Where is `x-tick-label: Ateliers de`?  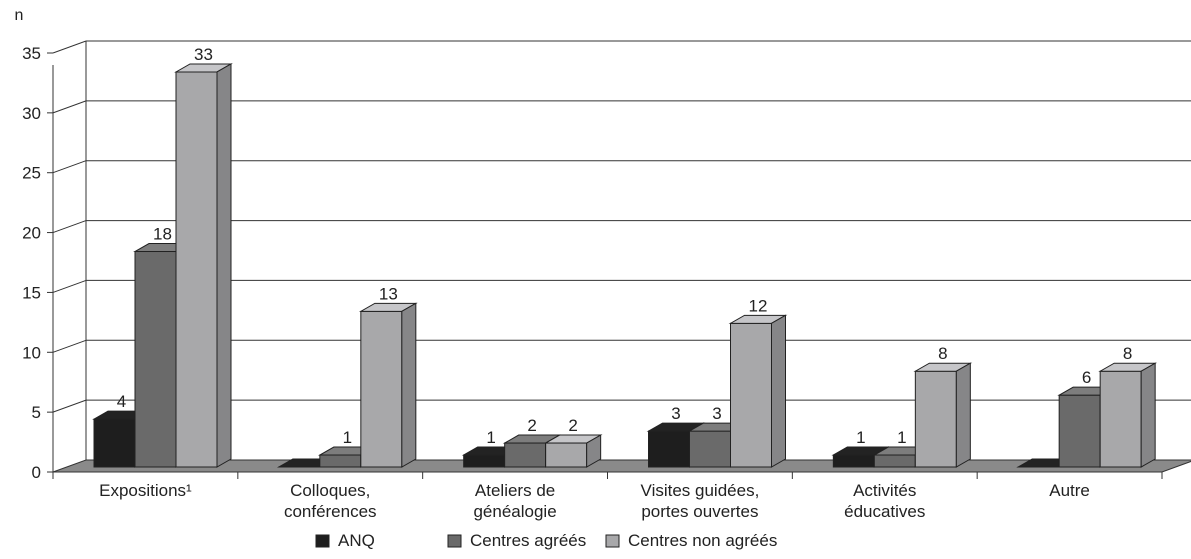 x-tick-label: Ateliers de is located at coordinates (515, 490).